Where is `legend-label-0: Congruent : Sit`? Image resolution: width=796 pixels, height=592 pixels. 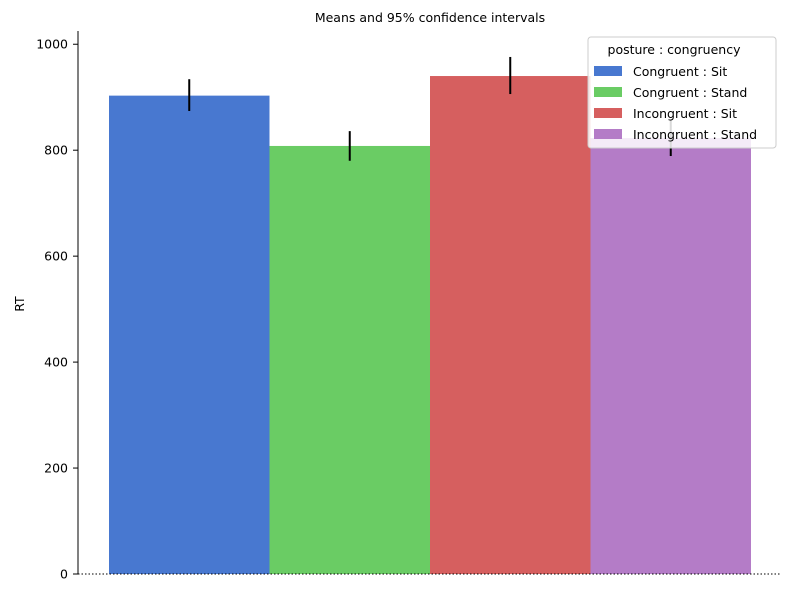
legend-label-0: Congruent : Sit is located at coordinates (680, 71).